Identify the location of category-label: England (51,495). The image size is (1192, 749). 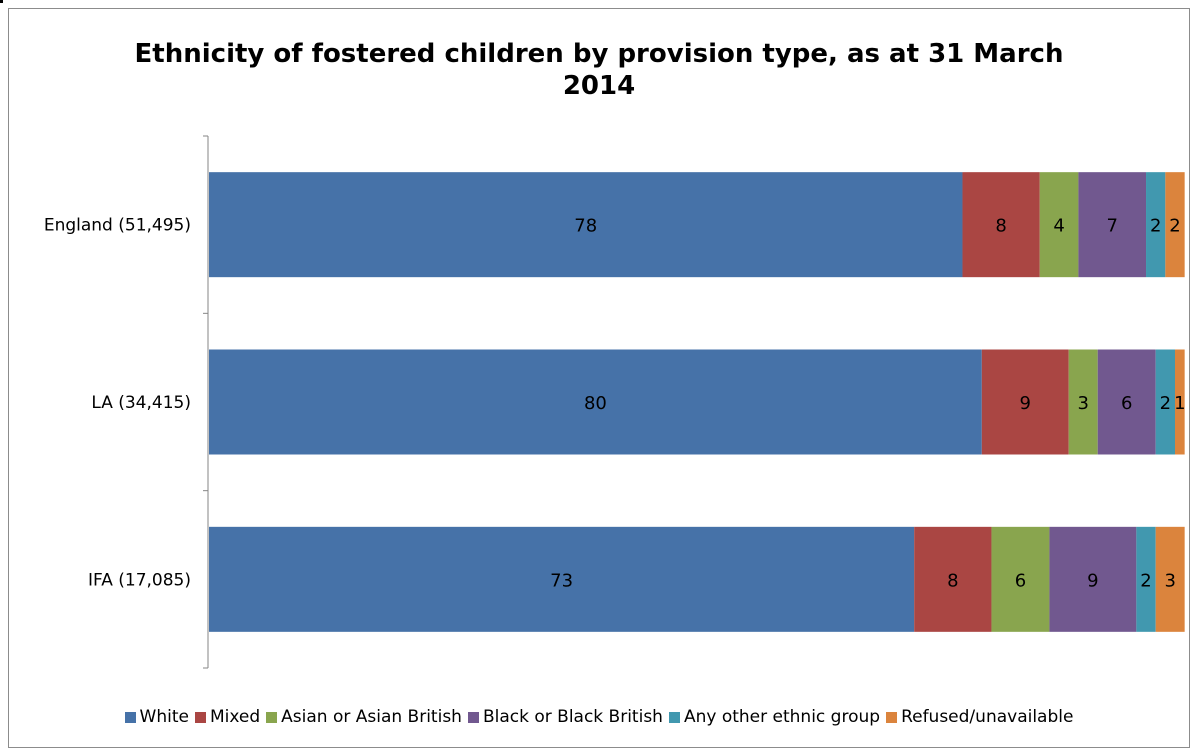
(117, 226).